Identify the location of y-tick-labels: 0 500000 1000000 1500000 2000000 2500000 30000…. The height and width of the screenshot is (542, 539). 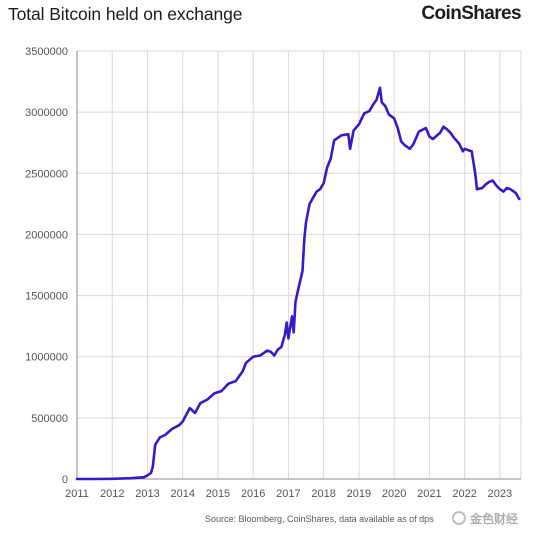
(46, 266).